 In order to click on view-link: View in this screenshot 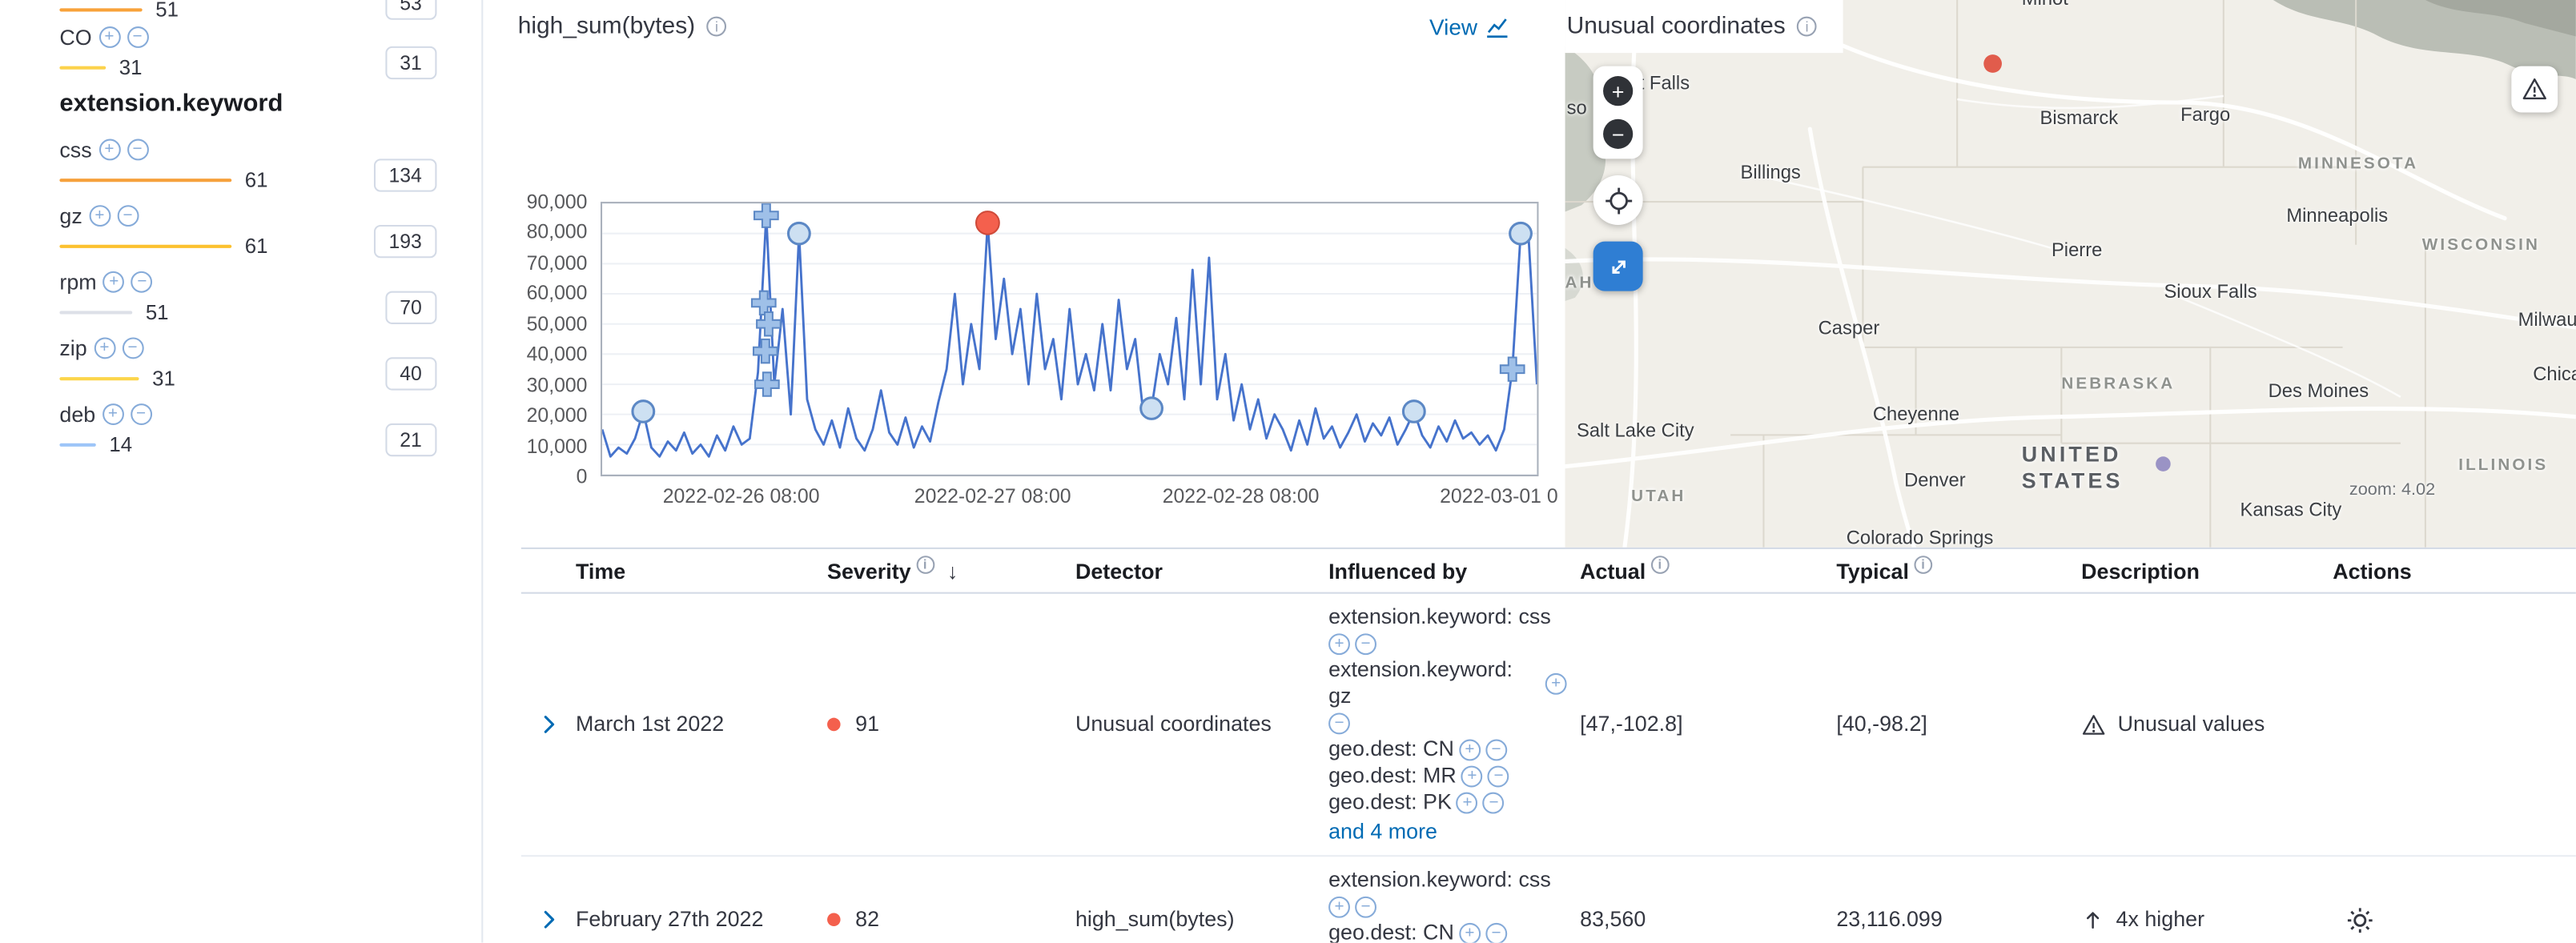, I will do `click(1469, 26)`.